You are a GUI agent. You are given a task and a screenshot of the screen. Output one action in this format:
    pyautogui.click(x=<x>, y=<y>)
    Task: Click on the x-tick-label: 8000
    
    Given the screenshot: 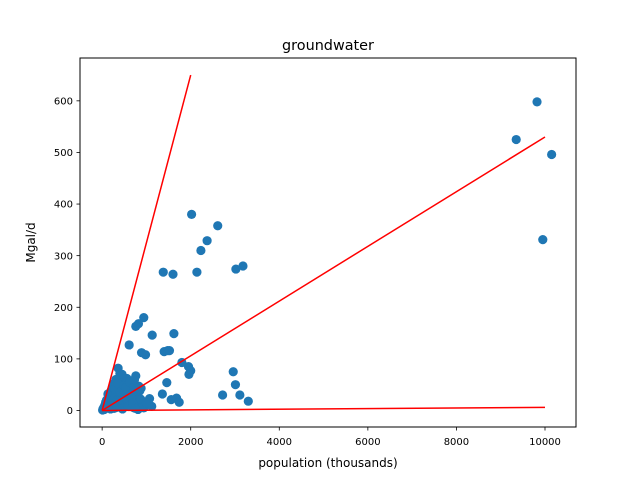 What is the action you would take?
    pyautogui.click(x=456, y=442)
    